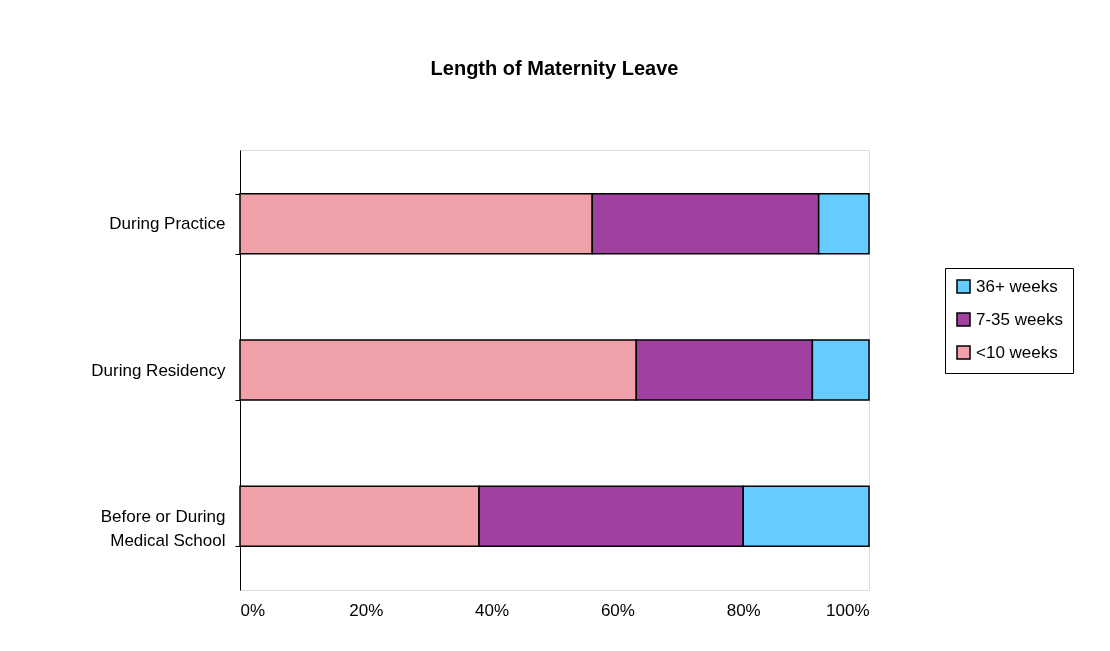 Image resolution: width=1110 pixels, height=651 pixels. I want to click on y-tick-label: During Residency, so click(158, 370).